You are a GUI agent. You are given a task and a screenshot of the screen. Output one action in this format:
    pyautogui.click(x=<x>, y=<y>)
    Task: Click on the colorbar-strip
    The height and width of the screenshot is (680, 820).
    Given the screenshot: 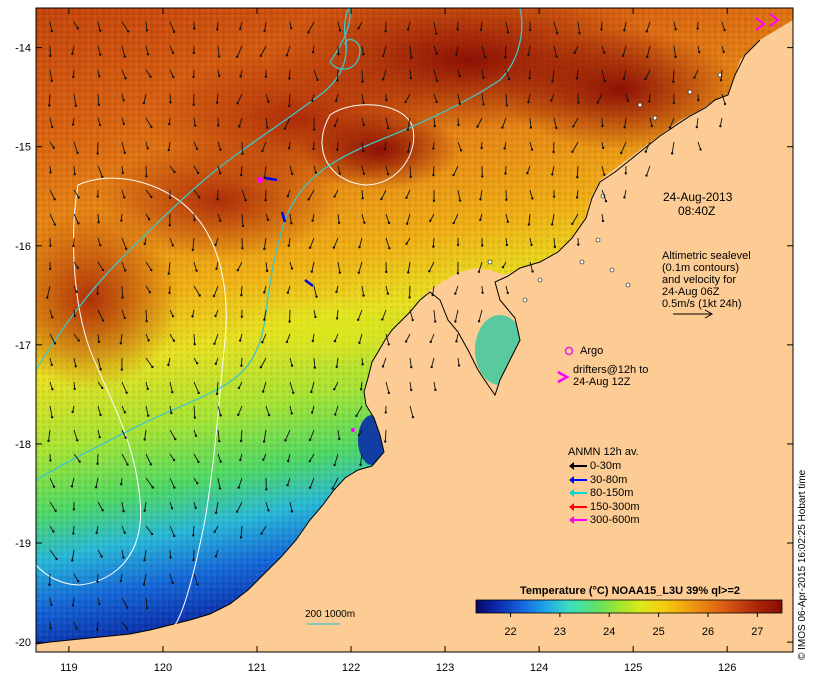 What is the action you would take?
    pyautogui.click(x=629, y=606)
    